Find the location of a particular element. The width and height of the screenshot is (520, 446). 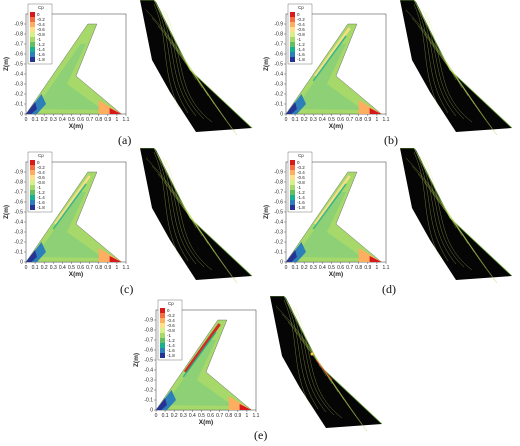

vortex-marker is located at coordinates (312, 354).